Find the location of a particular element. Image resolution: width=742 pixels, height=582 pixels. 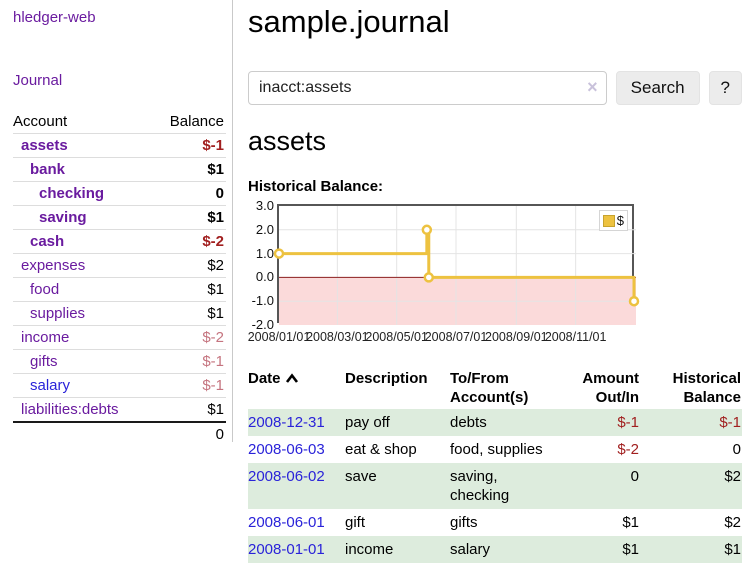

account-row: checking 0 is located at coordinates (119, 193).